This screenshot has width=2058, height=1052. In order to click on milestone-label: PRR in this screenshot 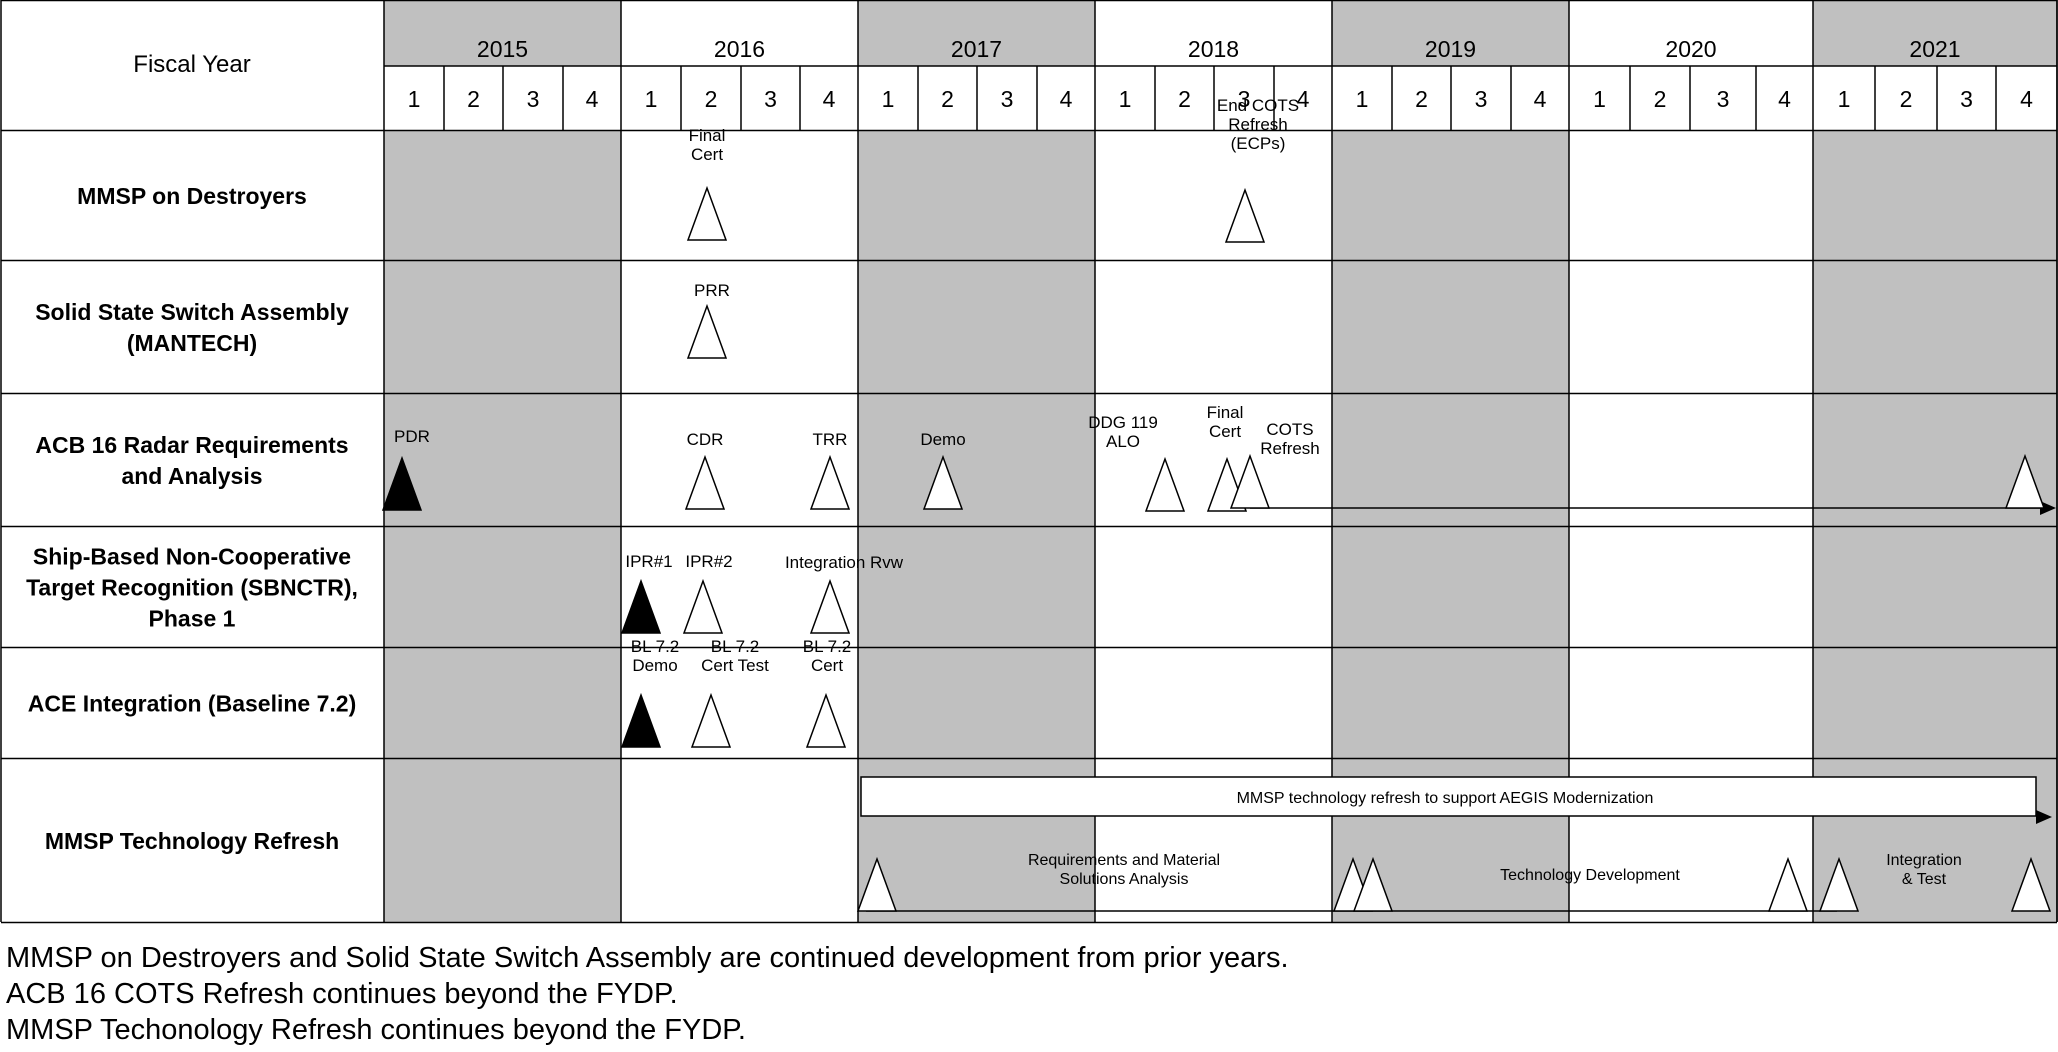, I will do `click(712, 290)`.